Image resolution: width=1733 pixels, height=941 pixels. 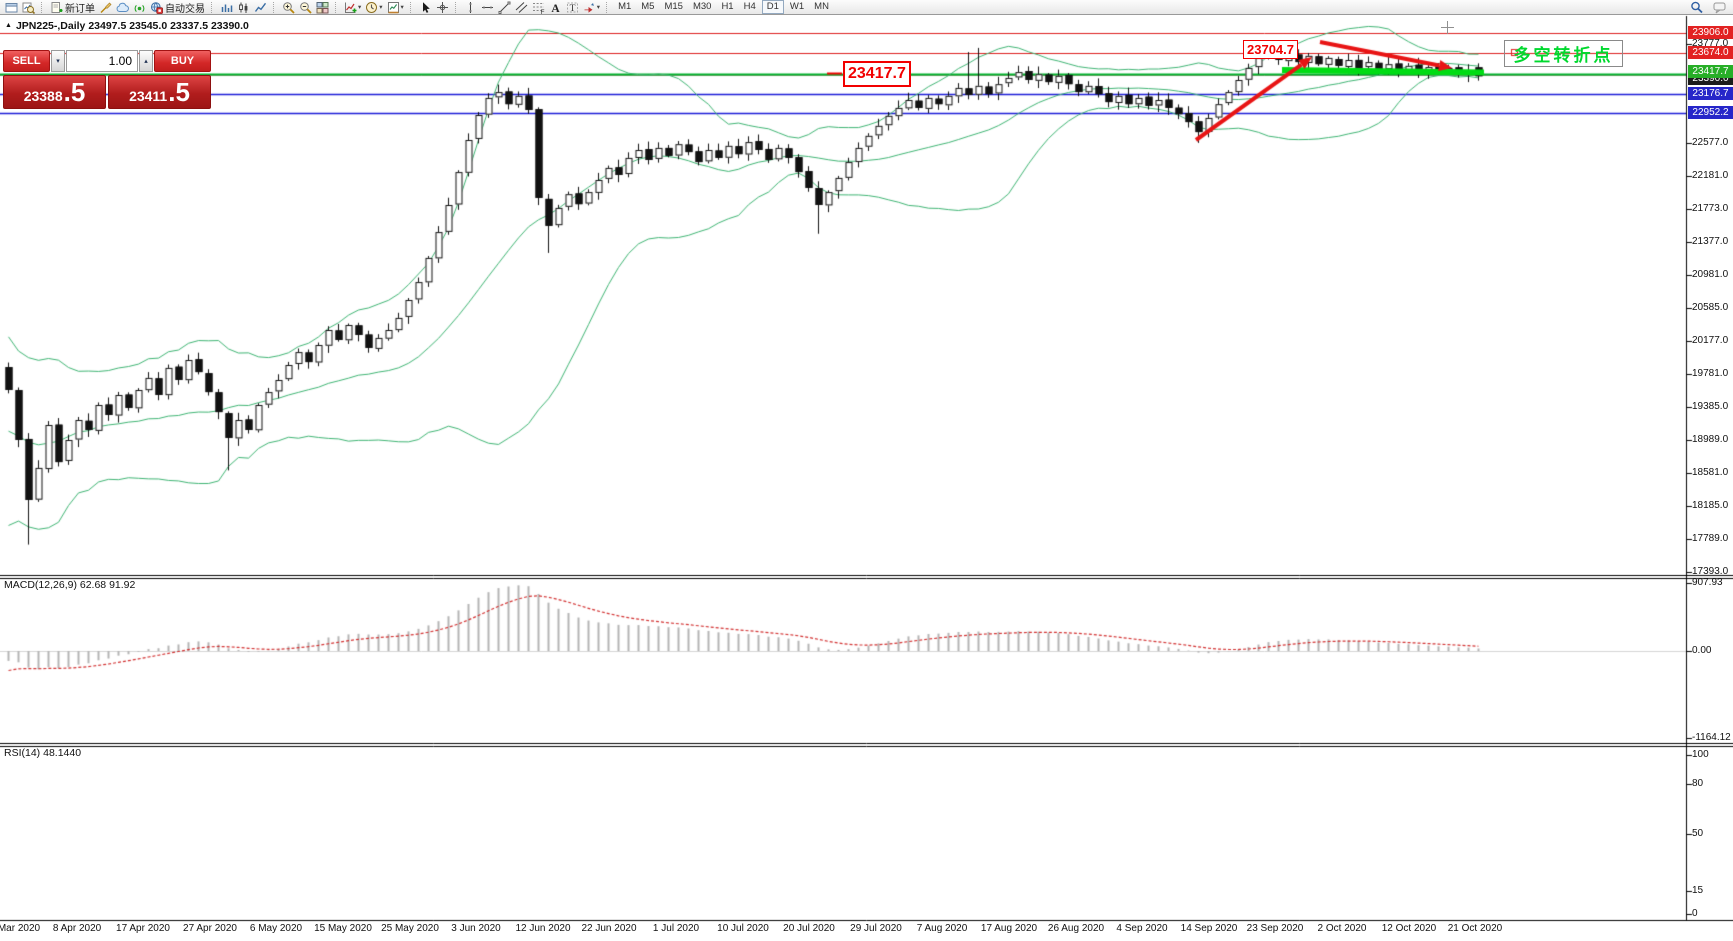 What do you see at coordinates (1710, 32) in the screenshot?
I see `price-badge: 23906.0` at bounding box center [1710, 32].